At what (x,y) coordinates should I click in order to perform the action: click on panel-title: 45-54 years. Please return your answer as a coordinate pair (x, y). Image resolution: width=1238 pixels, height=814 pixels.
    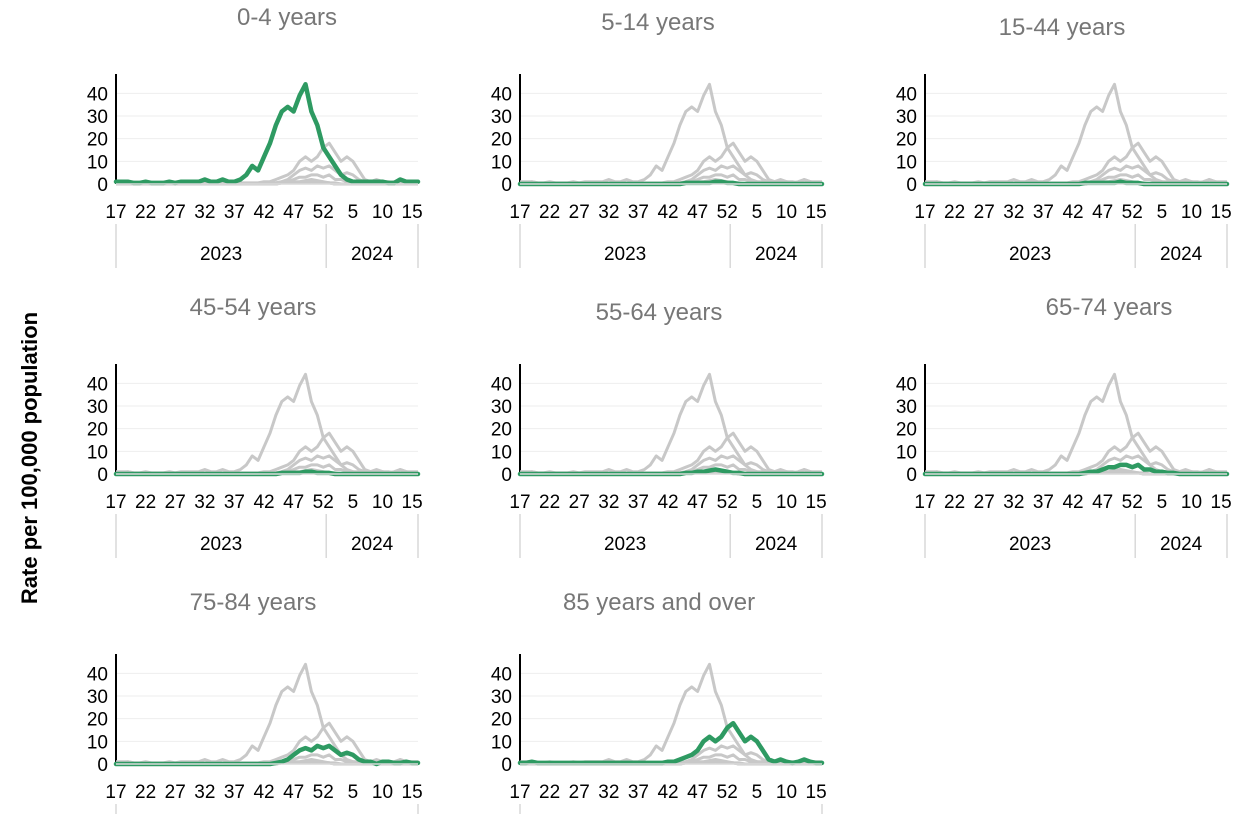
    Looking at the image, I should click on (253, 307).